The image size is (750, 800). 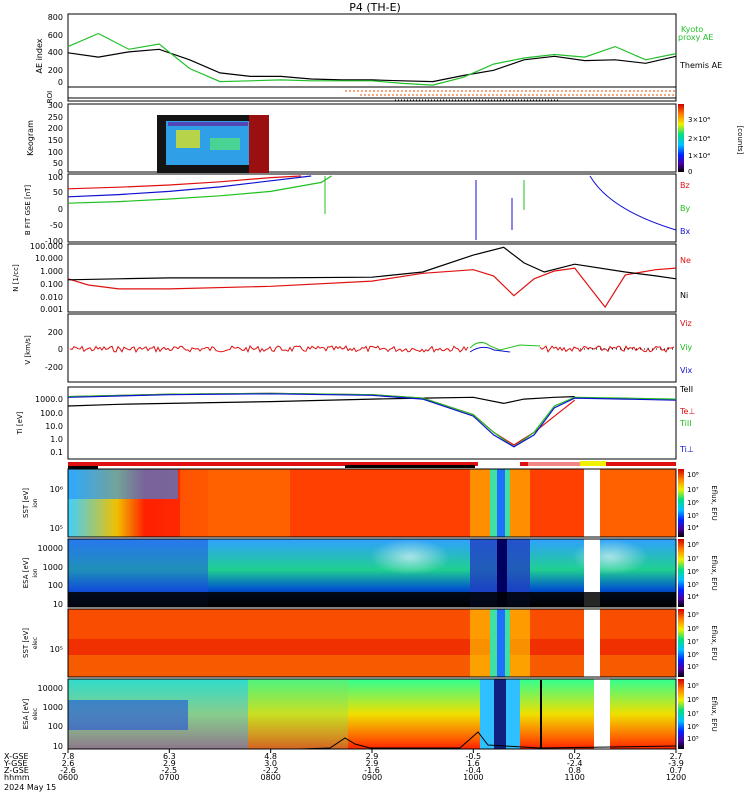 What do you see at coordinates (15, 763) in the screenshot?
I see `row-label-y: Y-GSE` at bounding box center [15, 763].